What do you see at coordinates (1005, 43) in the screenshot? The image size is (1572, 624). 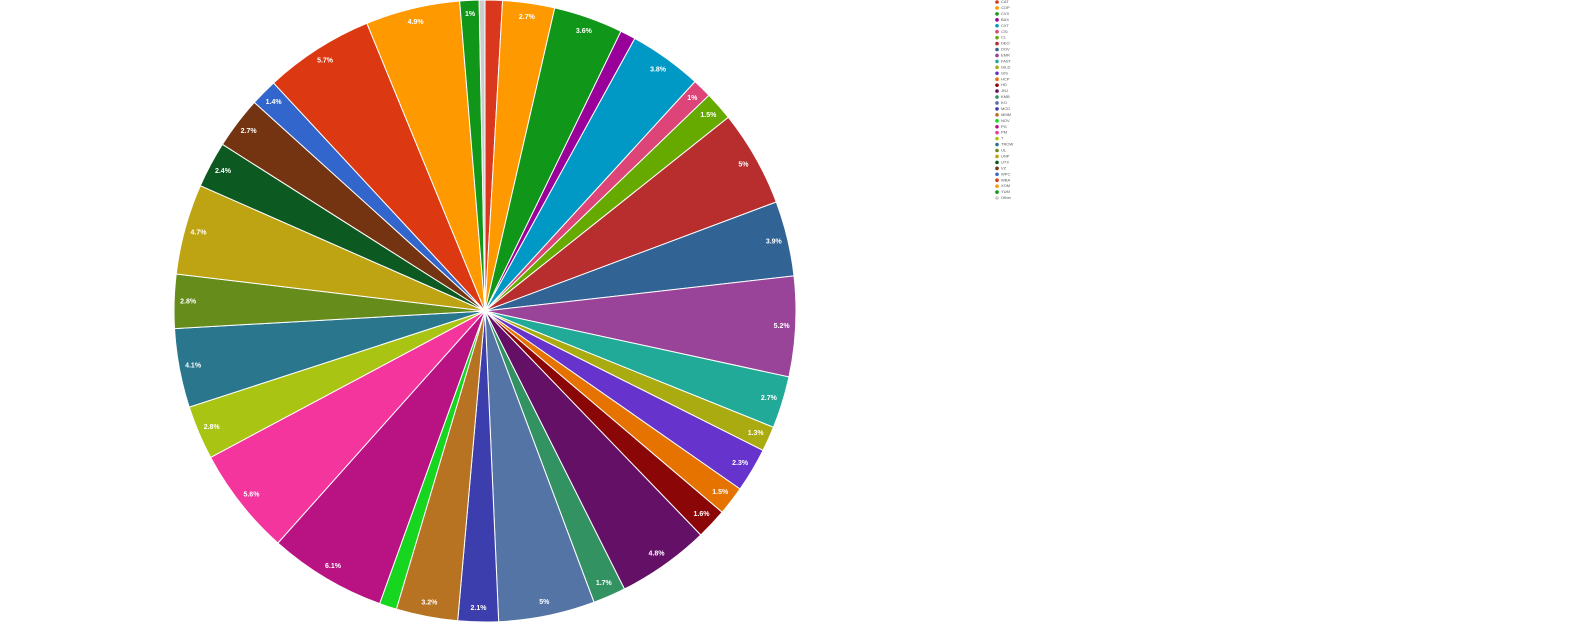 I see `legend-label: DEO` at bounding box center [1005, 43].